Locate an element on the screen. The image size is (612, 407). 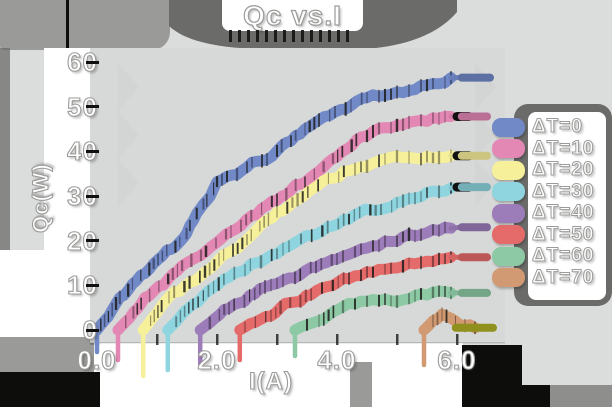
legend-item: ΔT=30 is located at coordinates (543, 191).